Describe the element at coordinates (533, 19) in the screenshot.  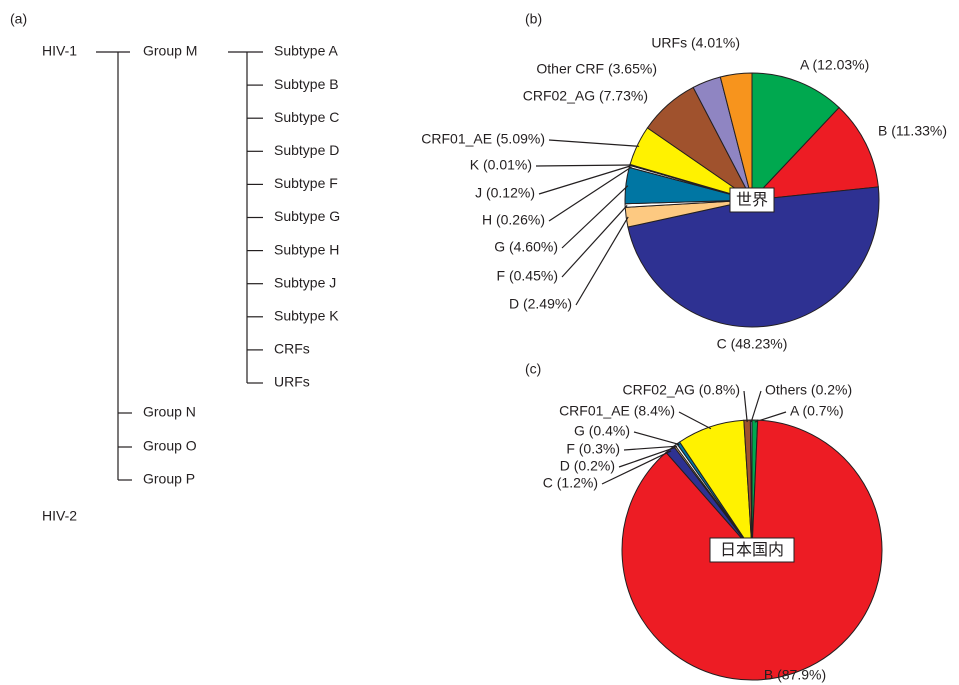
I see `panel-label: (b)` at that location.